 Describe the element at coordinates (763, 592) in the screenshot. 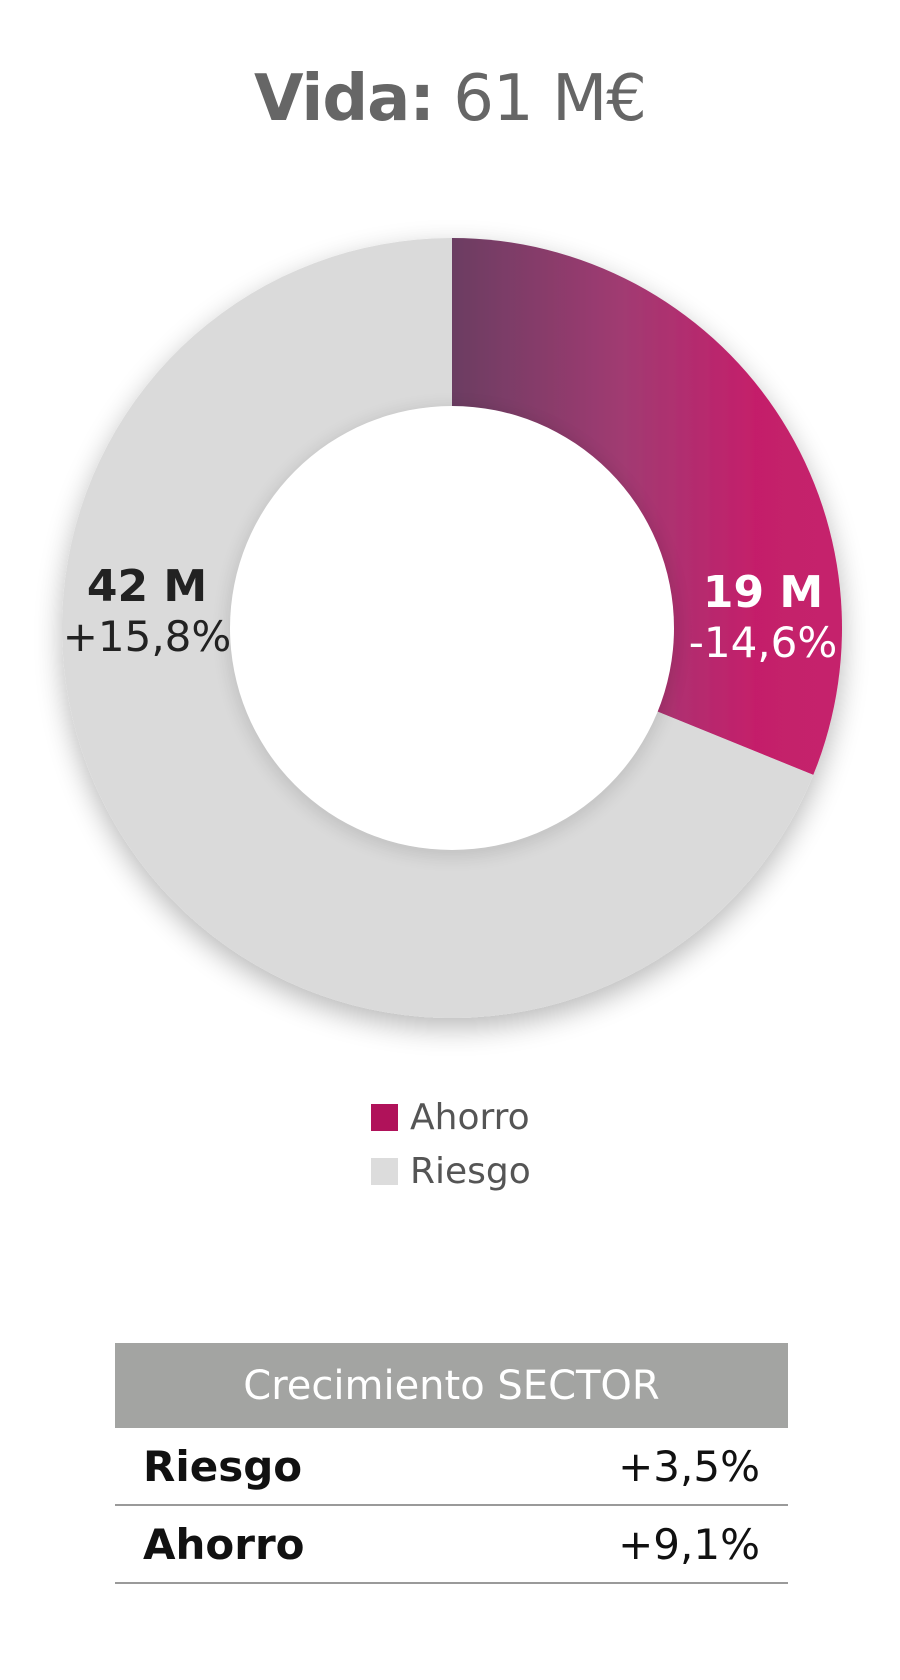

I see `ahorro-value-label: 19 M` at that location.